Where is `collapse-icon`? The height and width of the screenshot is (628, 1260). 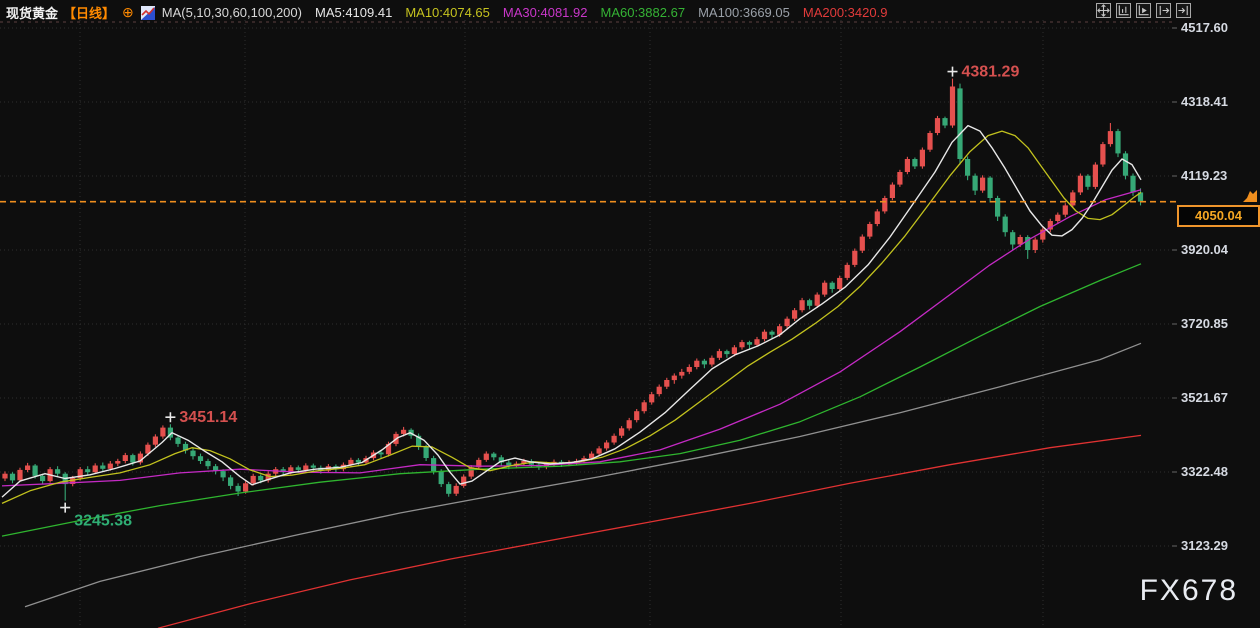 collapse-icon is located at coordinates (1183, 10).